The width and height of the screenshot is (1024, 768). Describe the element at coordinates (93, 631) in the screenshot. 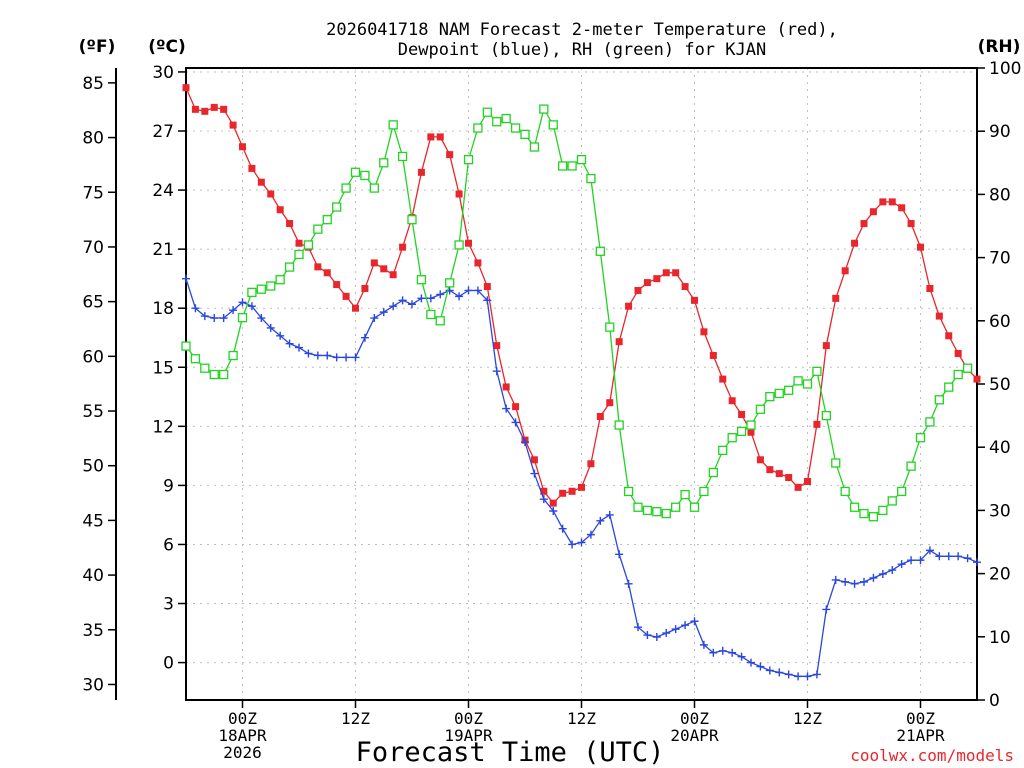

I see `fahrenheit-tick-label: 35` at that location.